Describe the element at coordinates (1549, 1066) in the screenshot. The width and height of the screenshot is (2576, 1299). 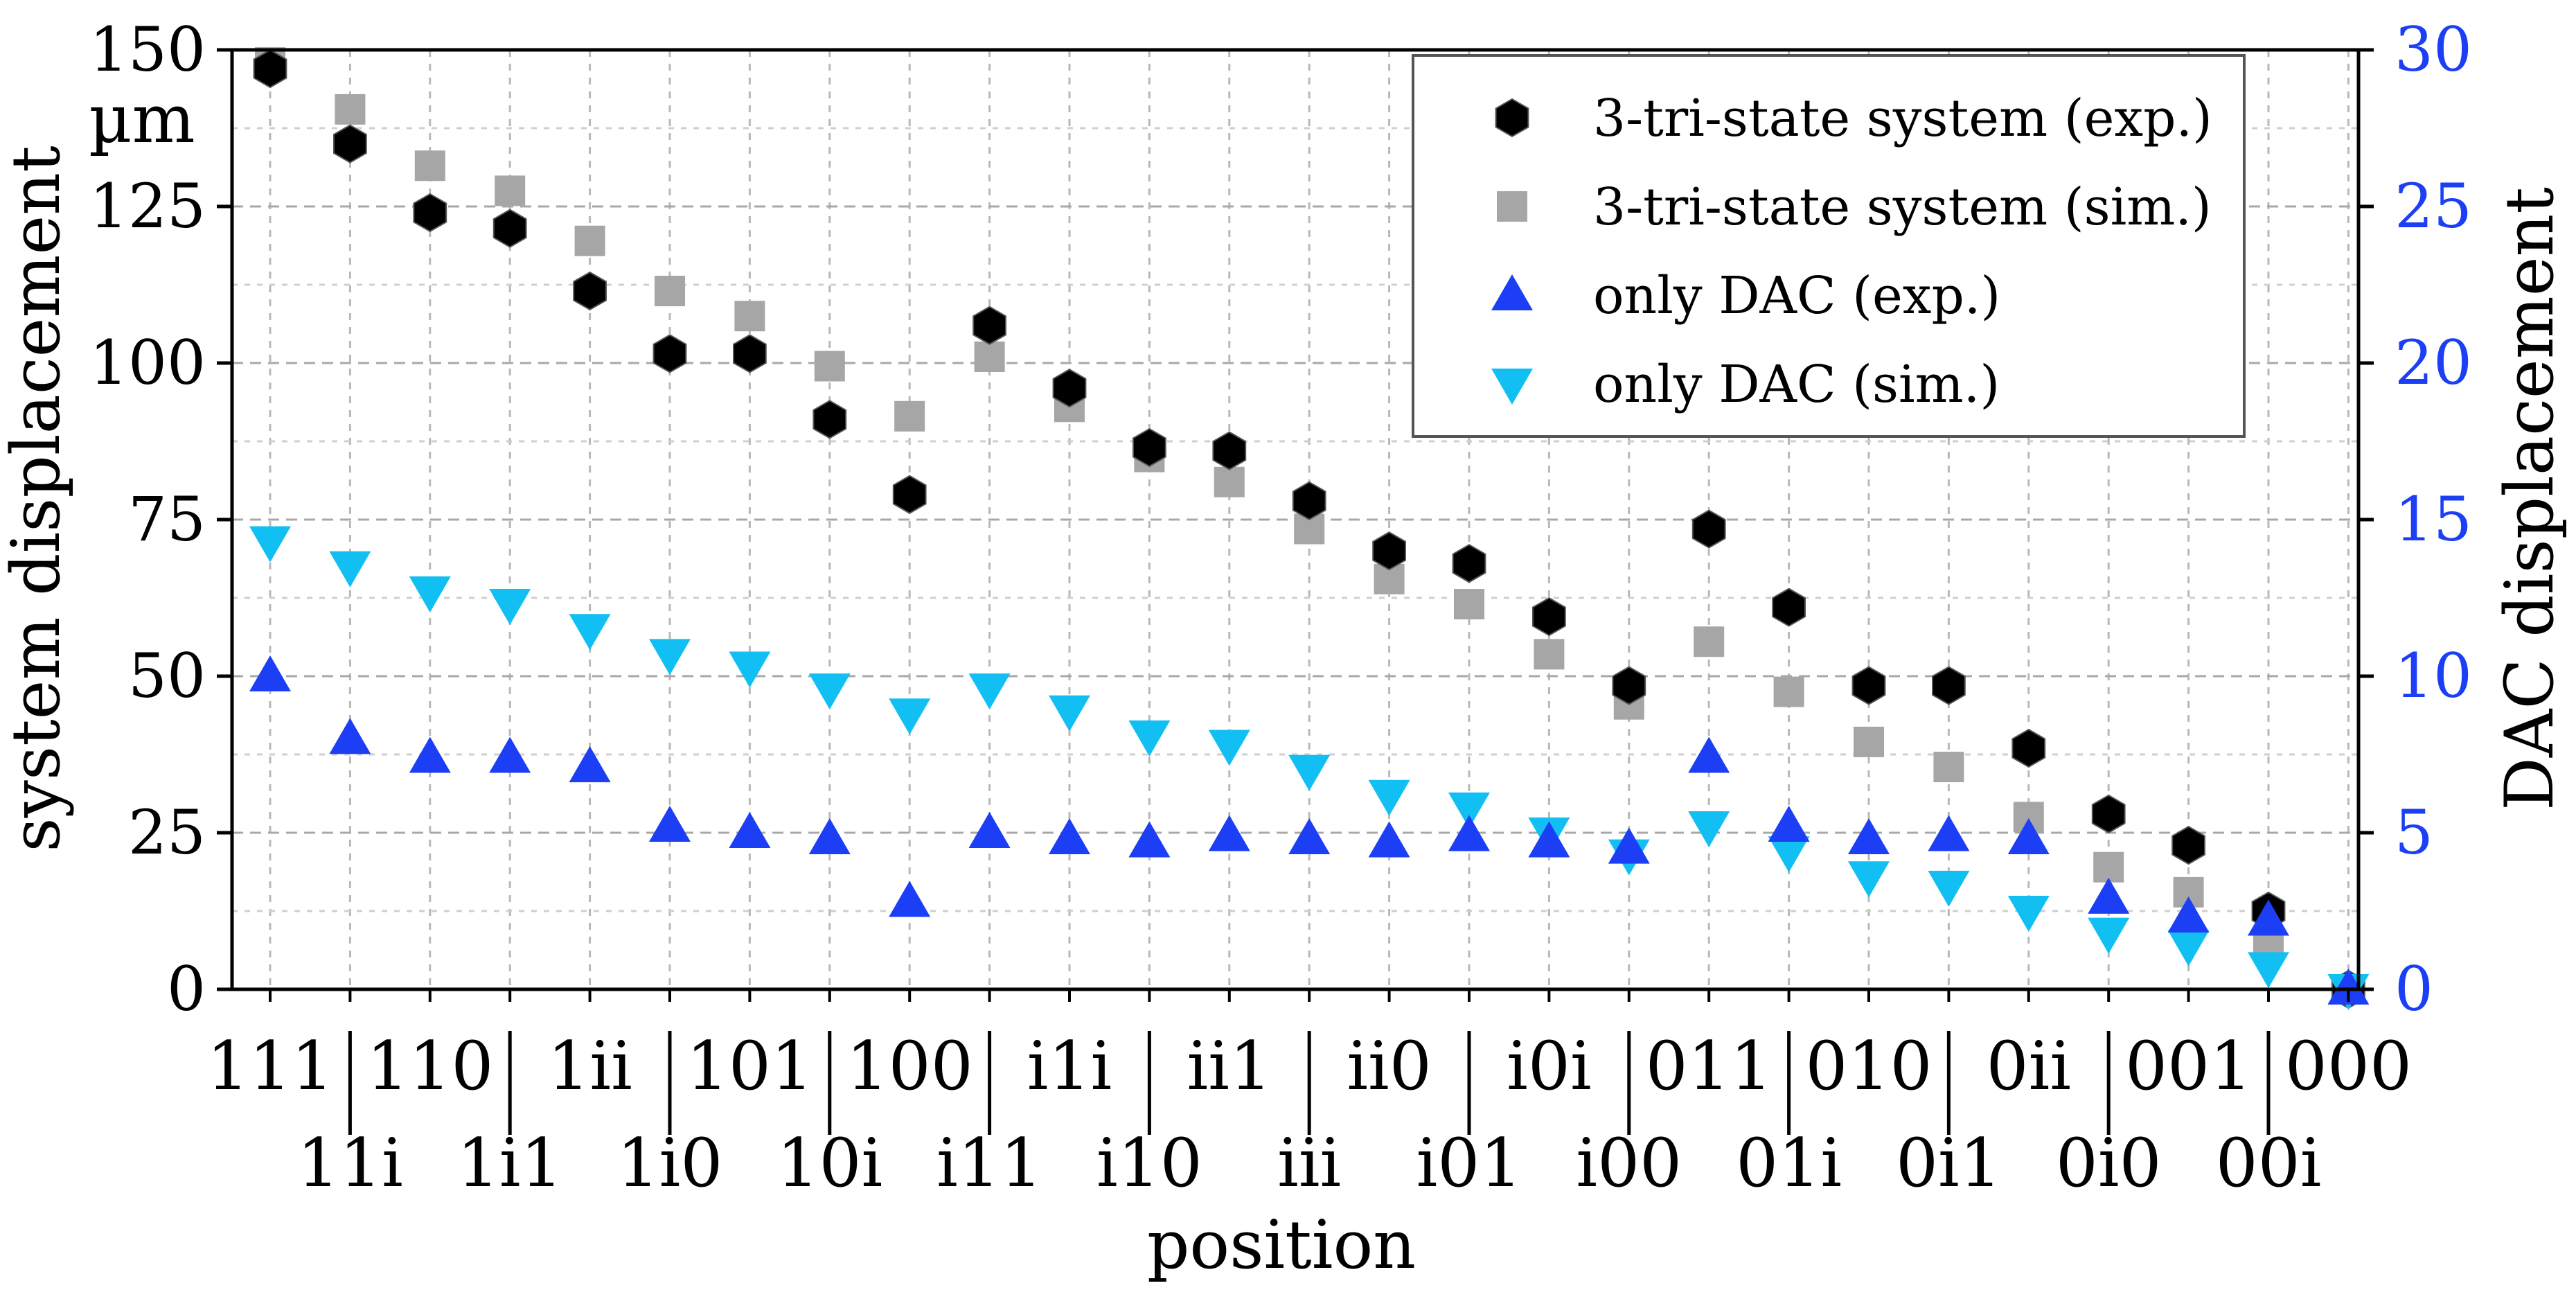
I see `x-category-label: i0i` at that location.